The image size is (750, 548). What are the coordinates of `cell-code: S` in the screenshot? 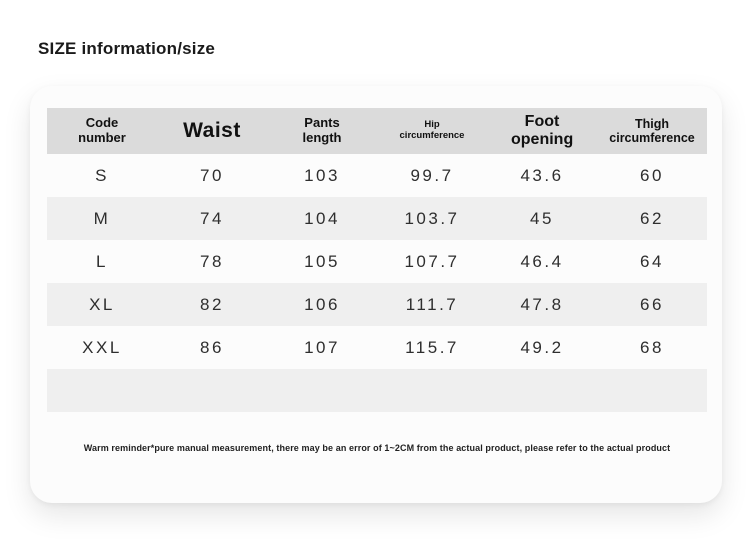 It's located at (102, 175).